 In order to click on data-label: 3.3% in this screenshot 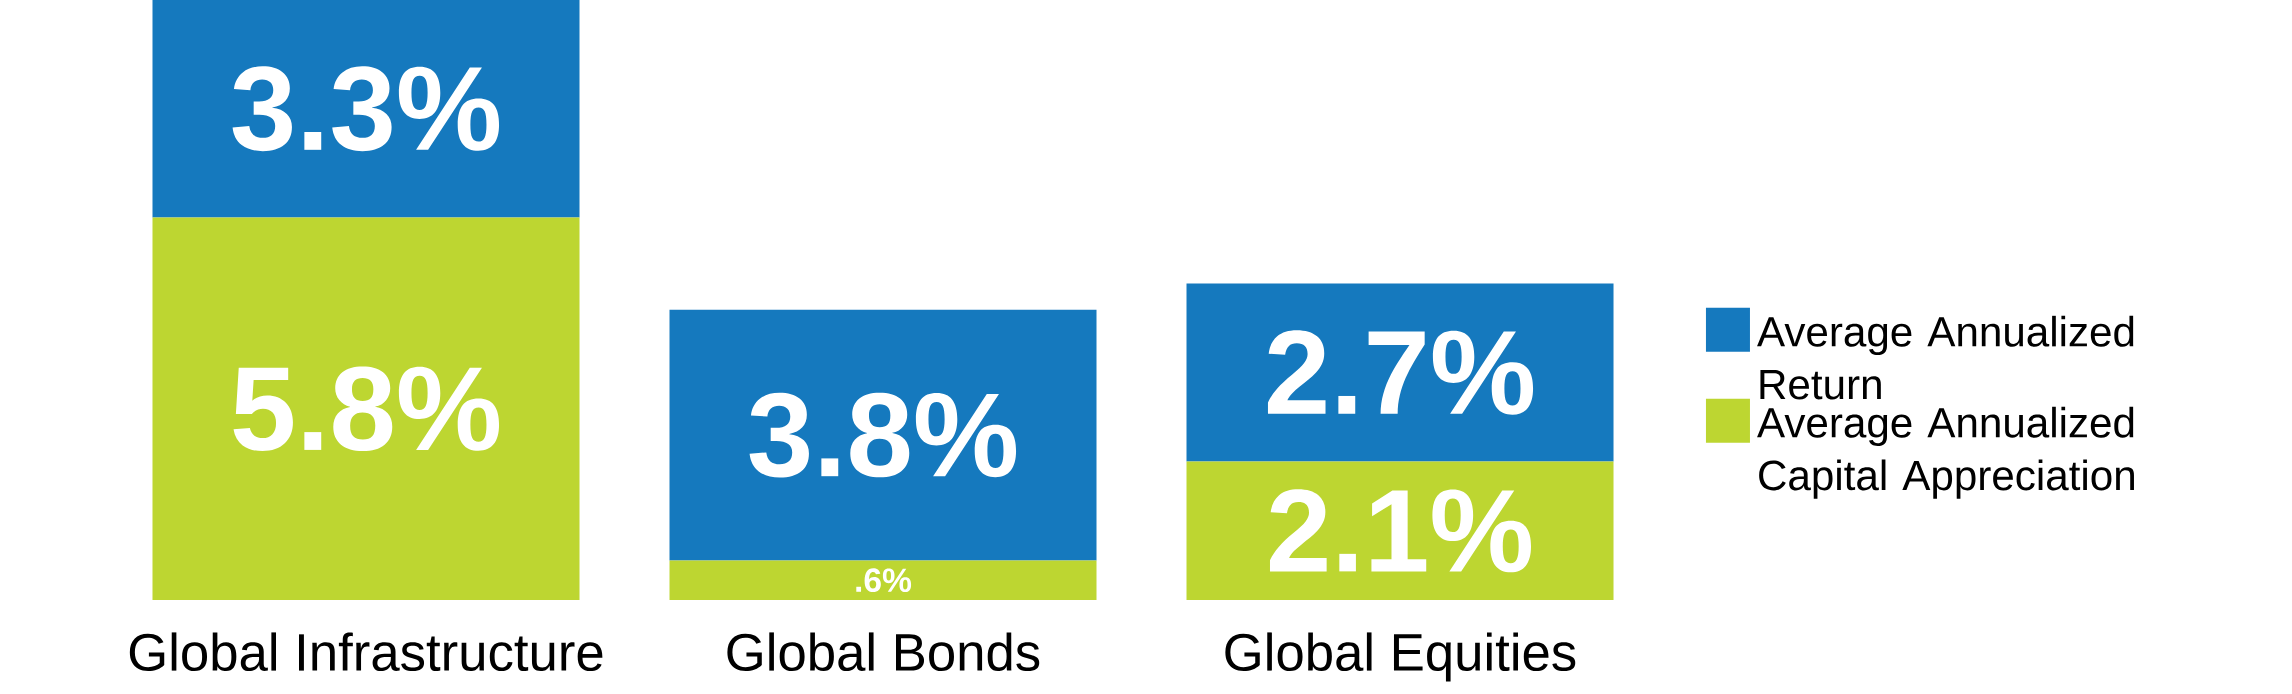, I will do `click(366, 109)`.